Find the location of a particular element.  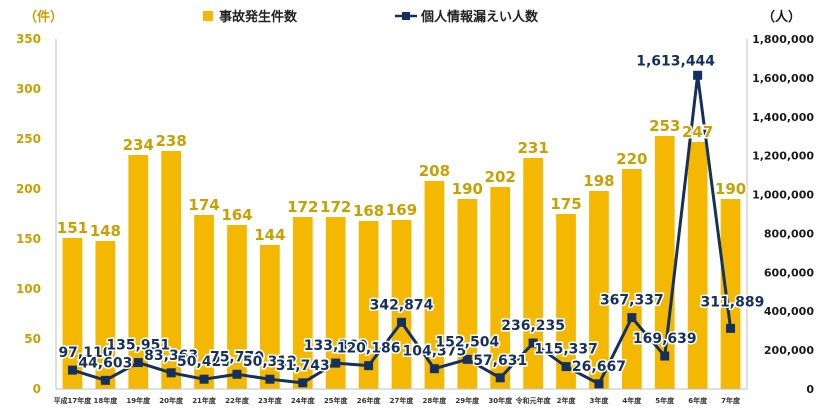

line-value-label: 135,951 is located at coordinates (138, 346).